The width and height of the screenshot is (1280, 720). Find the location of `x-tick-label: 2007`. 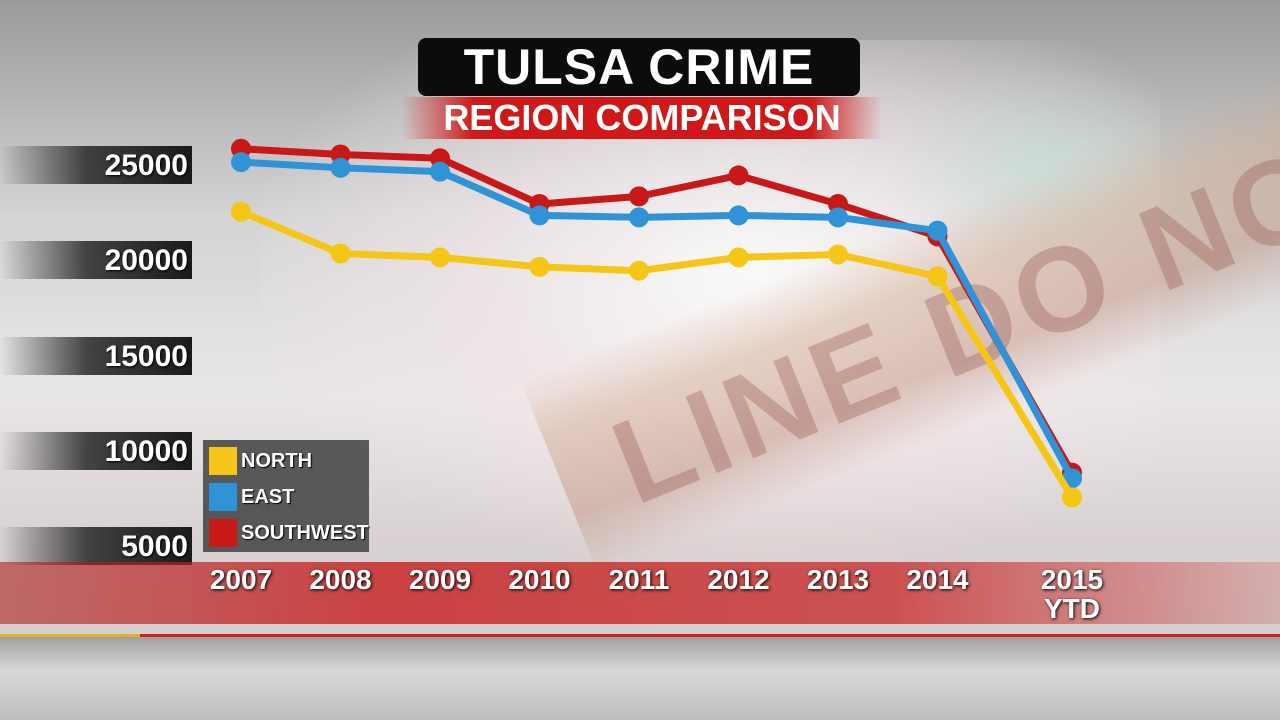

x-tick-label: 2007 is located at coordinates (241, 579).